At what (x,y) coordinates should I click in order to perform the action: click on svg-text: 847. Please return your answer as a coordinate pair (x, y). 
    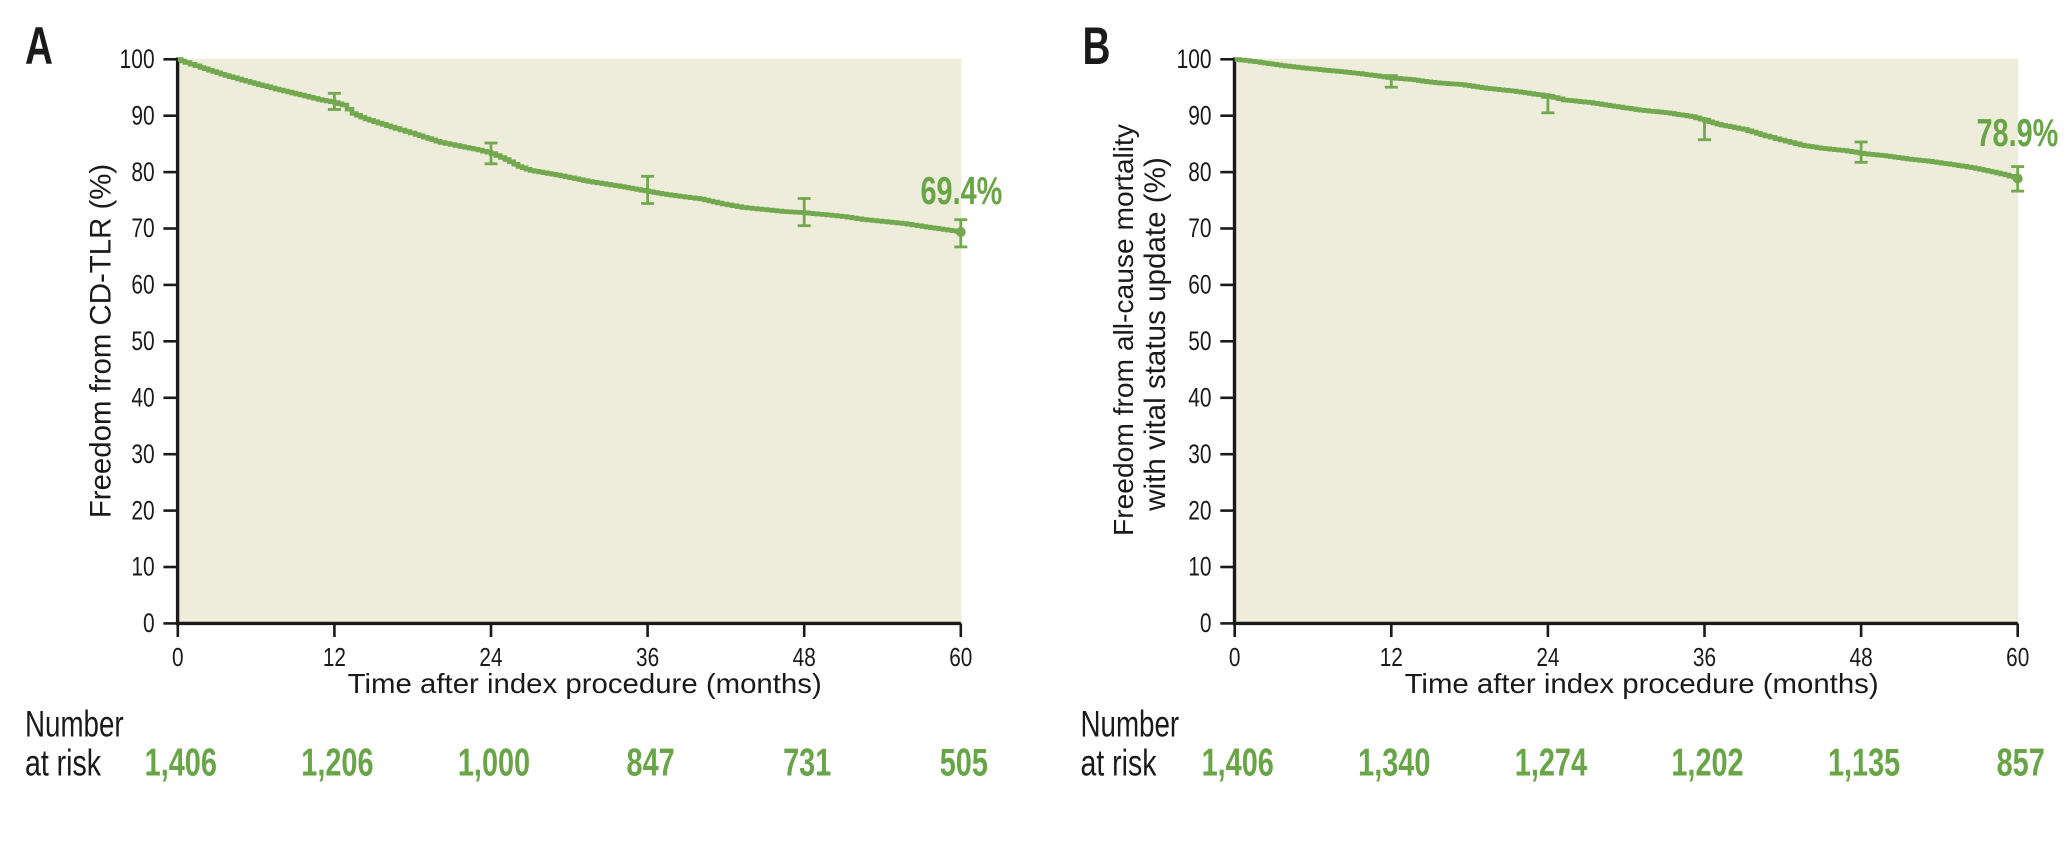
    Looking at the image, I should click on (651, 762).